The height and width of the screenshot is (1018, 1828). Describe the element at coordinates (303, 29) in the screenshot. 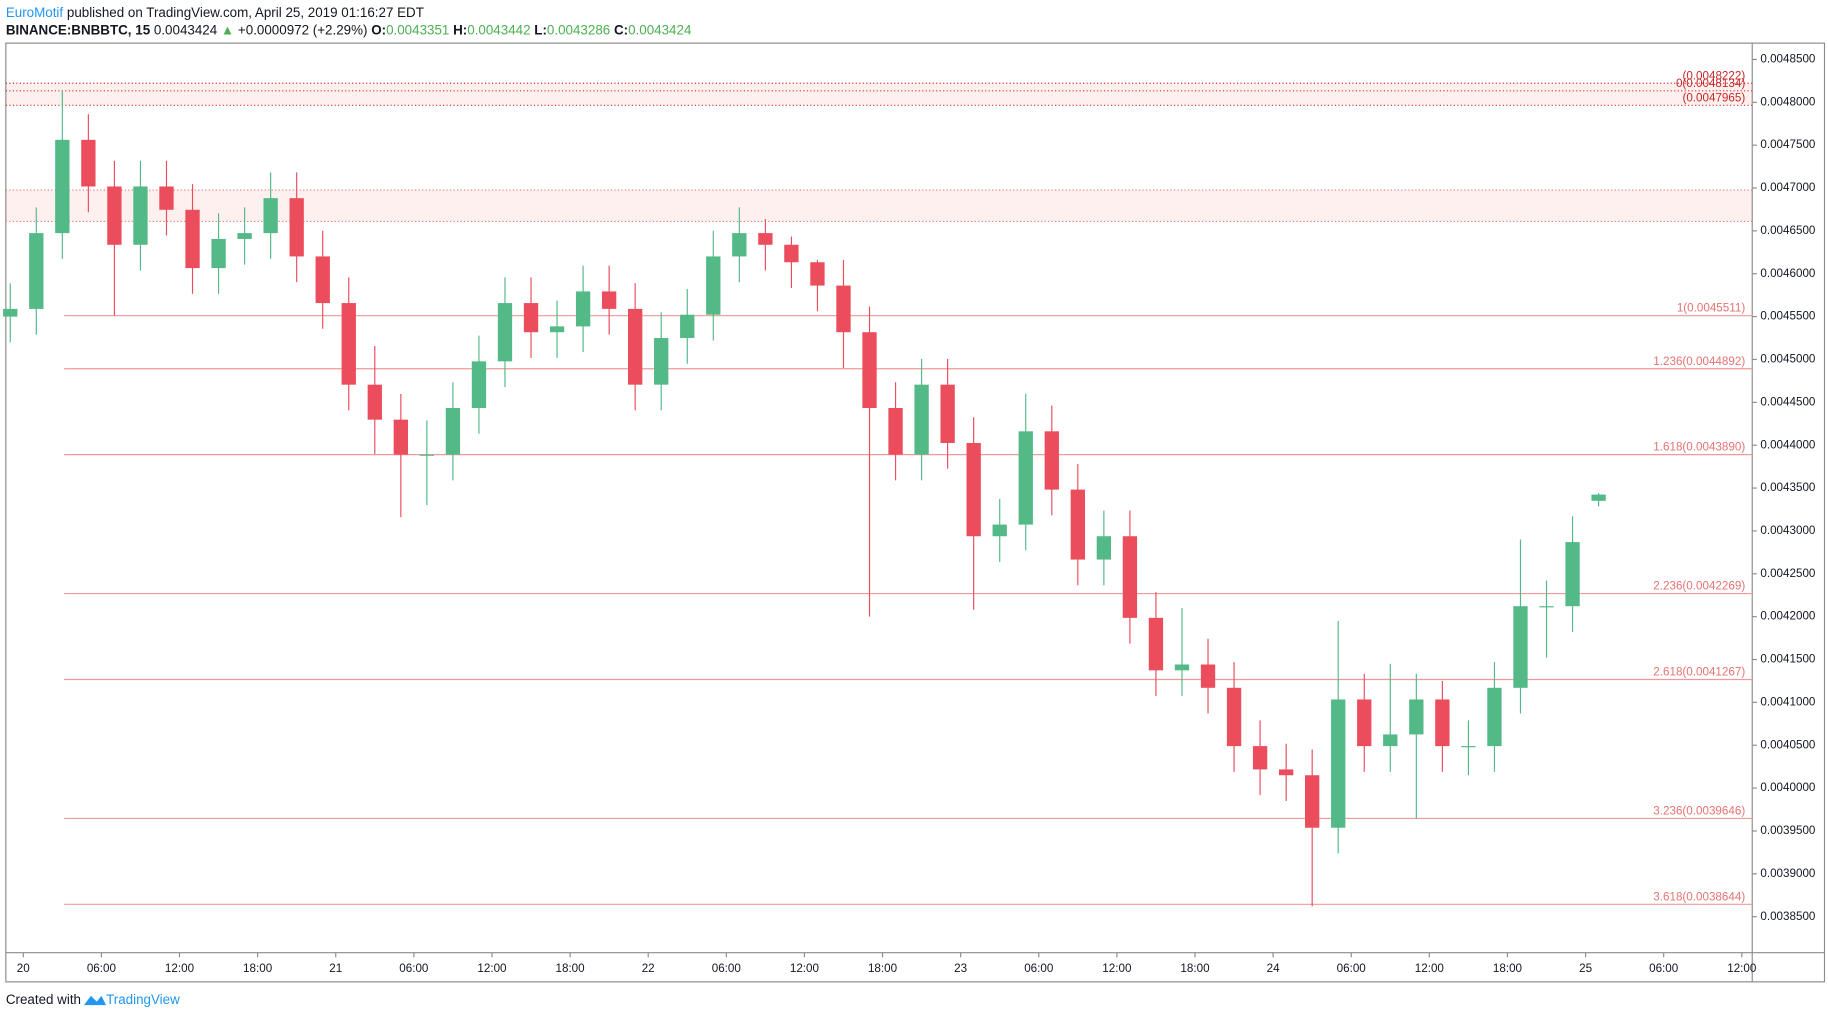

I see `change: +0.0000972 (+2.29%)` at that location.